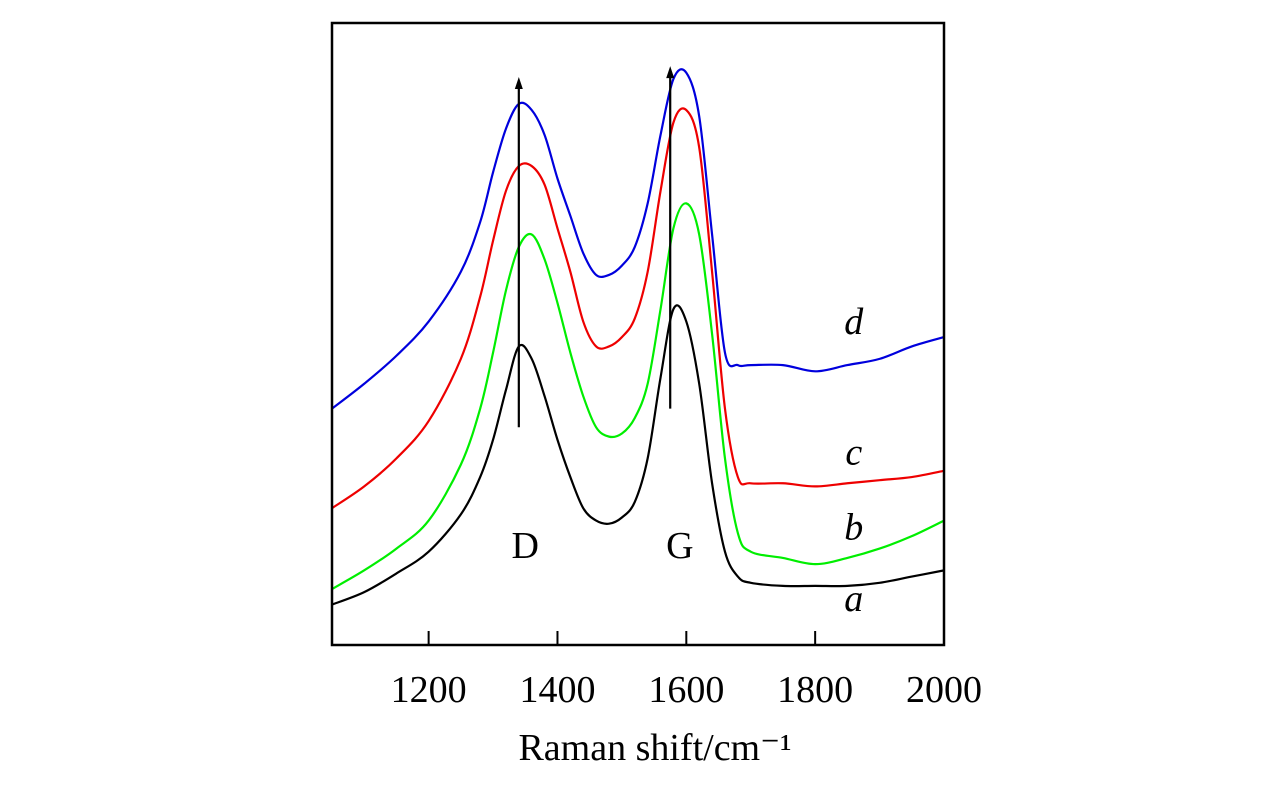  I want to click on x-axis-ticks: 1200 1400 1600 1800 2000, so click(686, 671).